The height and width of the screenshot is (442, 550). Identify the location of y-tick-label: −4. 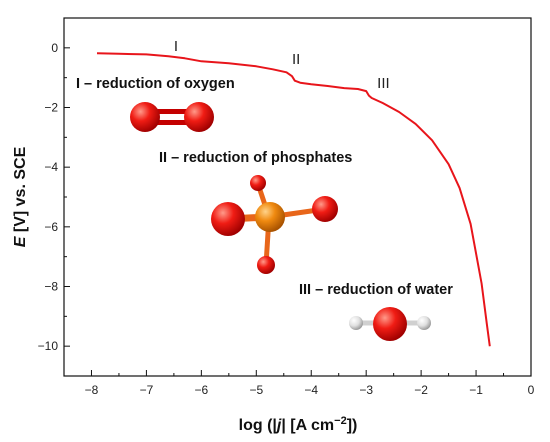
(51, 167).